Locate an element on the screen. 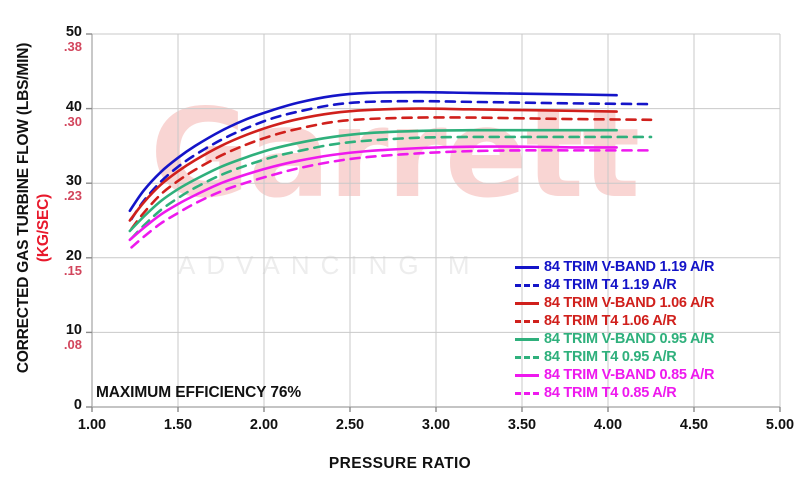 This screenshot has height=481, width=800. legend-item-label: 84 TRIM V-BAND 1.19 A/R is located at coordinates (629, 267).